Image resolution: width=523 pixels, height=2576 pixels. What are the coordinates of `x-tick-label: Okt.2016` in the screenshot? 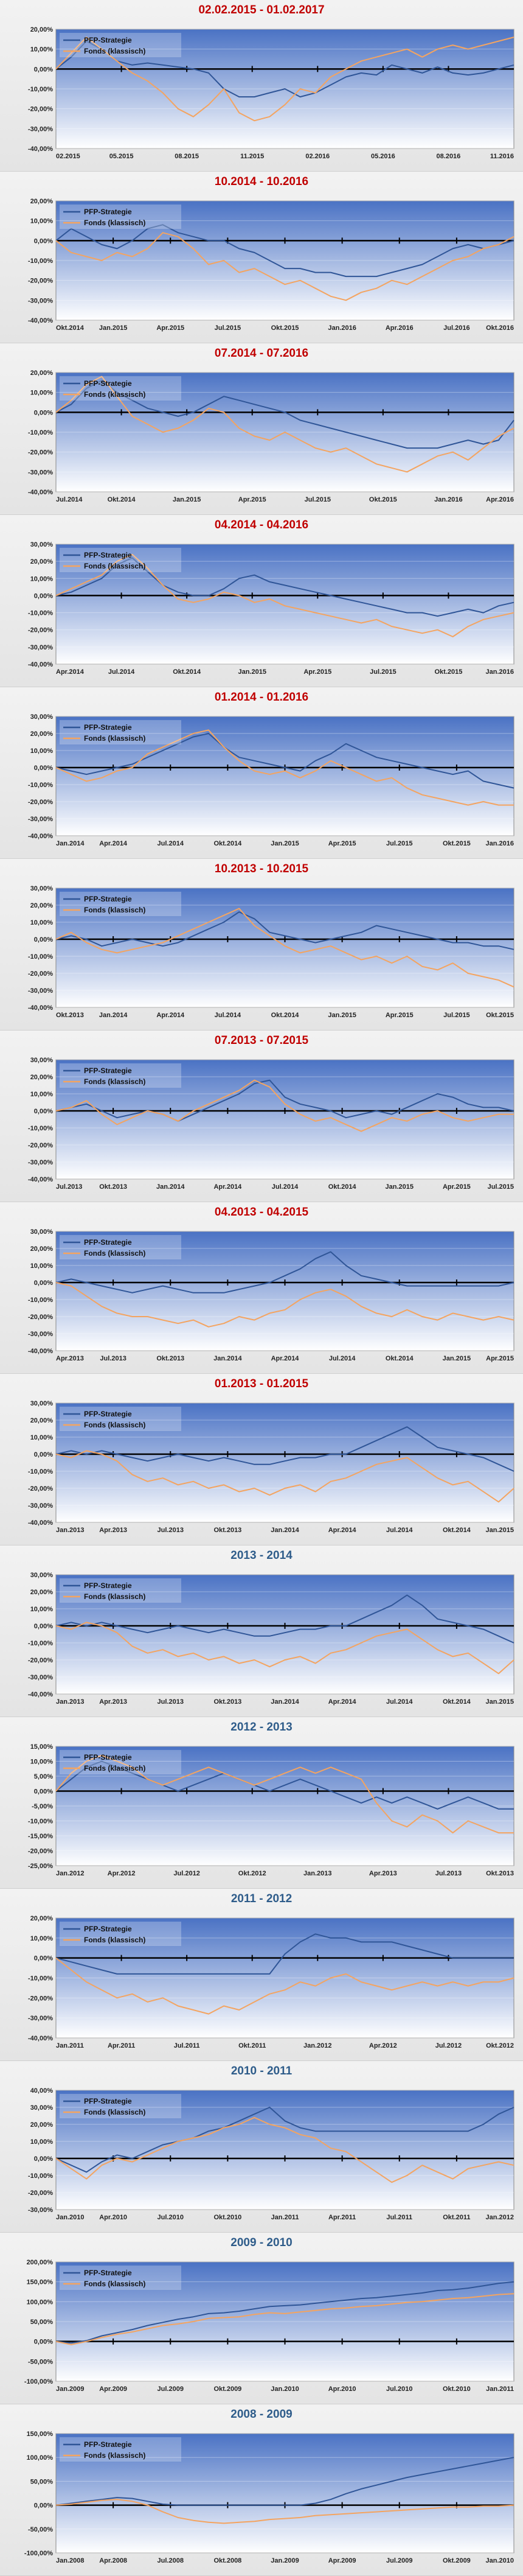 It's located at (500, 328).